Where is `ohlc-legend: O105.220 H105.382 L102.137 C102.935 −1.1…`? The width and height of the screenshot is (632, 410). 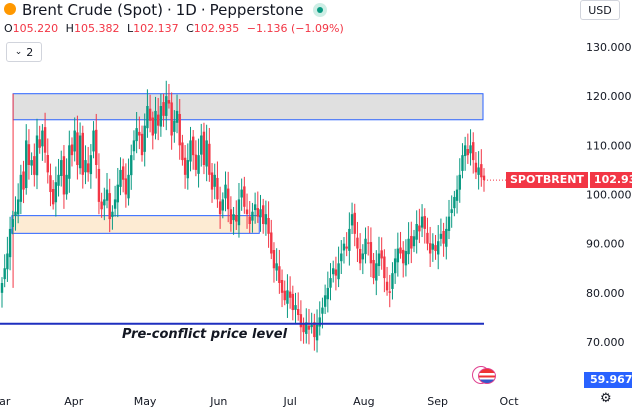 ohlc-legend: O105.220 H105.382 L102.137 C102.935 −1.1… is located at coordinates (174, 28).